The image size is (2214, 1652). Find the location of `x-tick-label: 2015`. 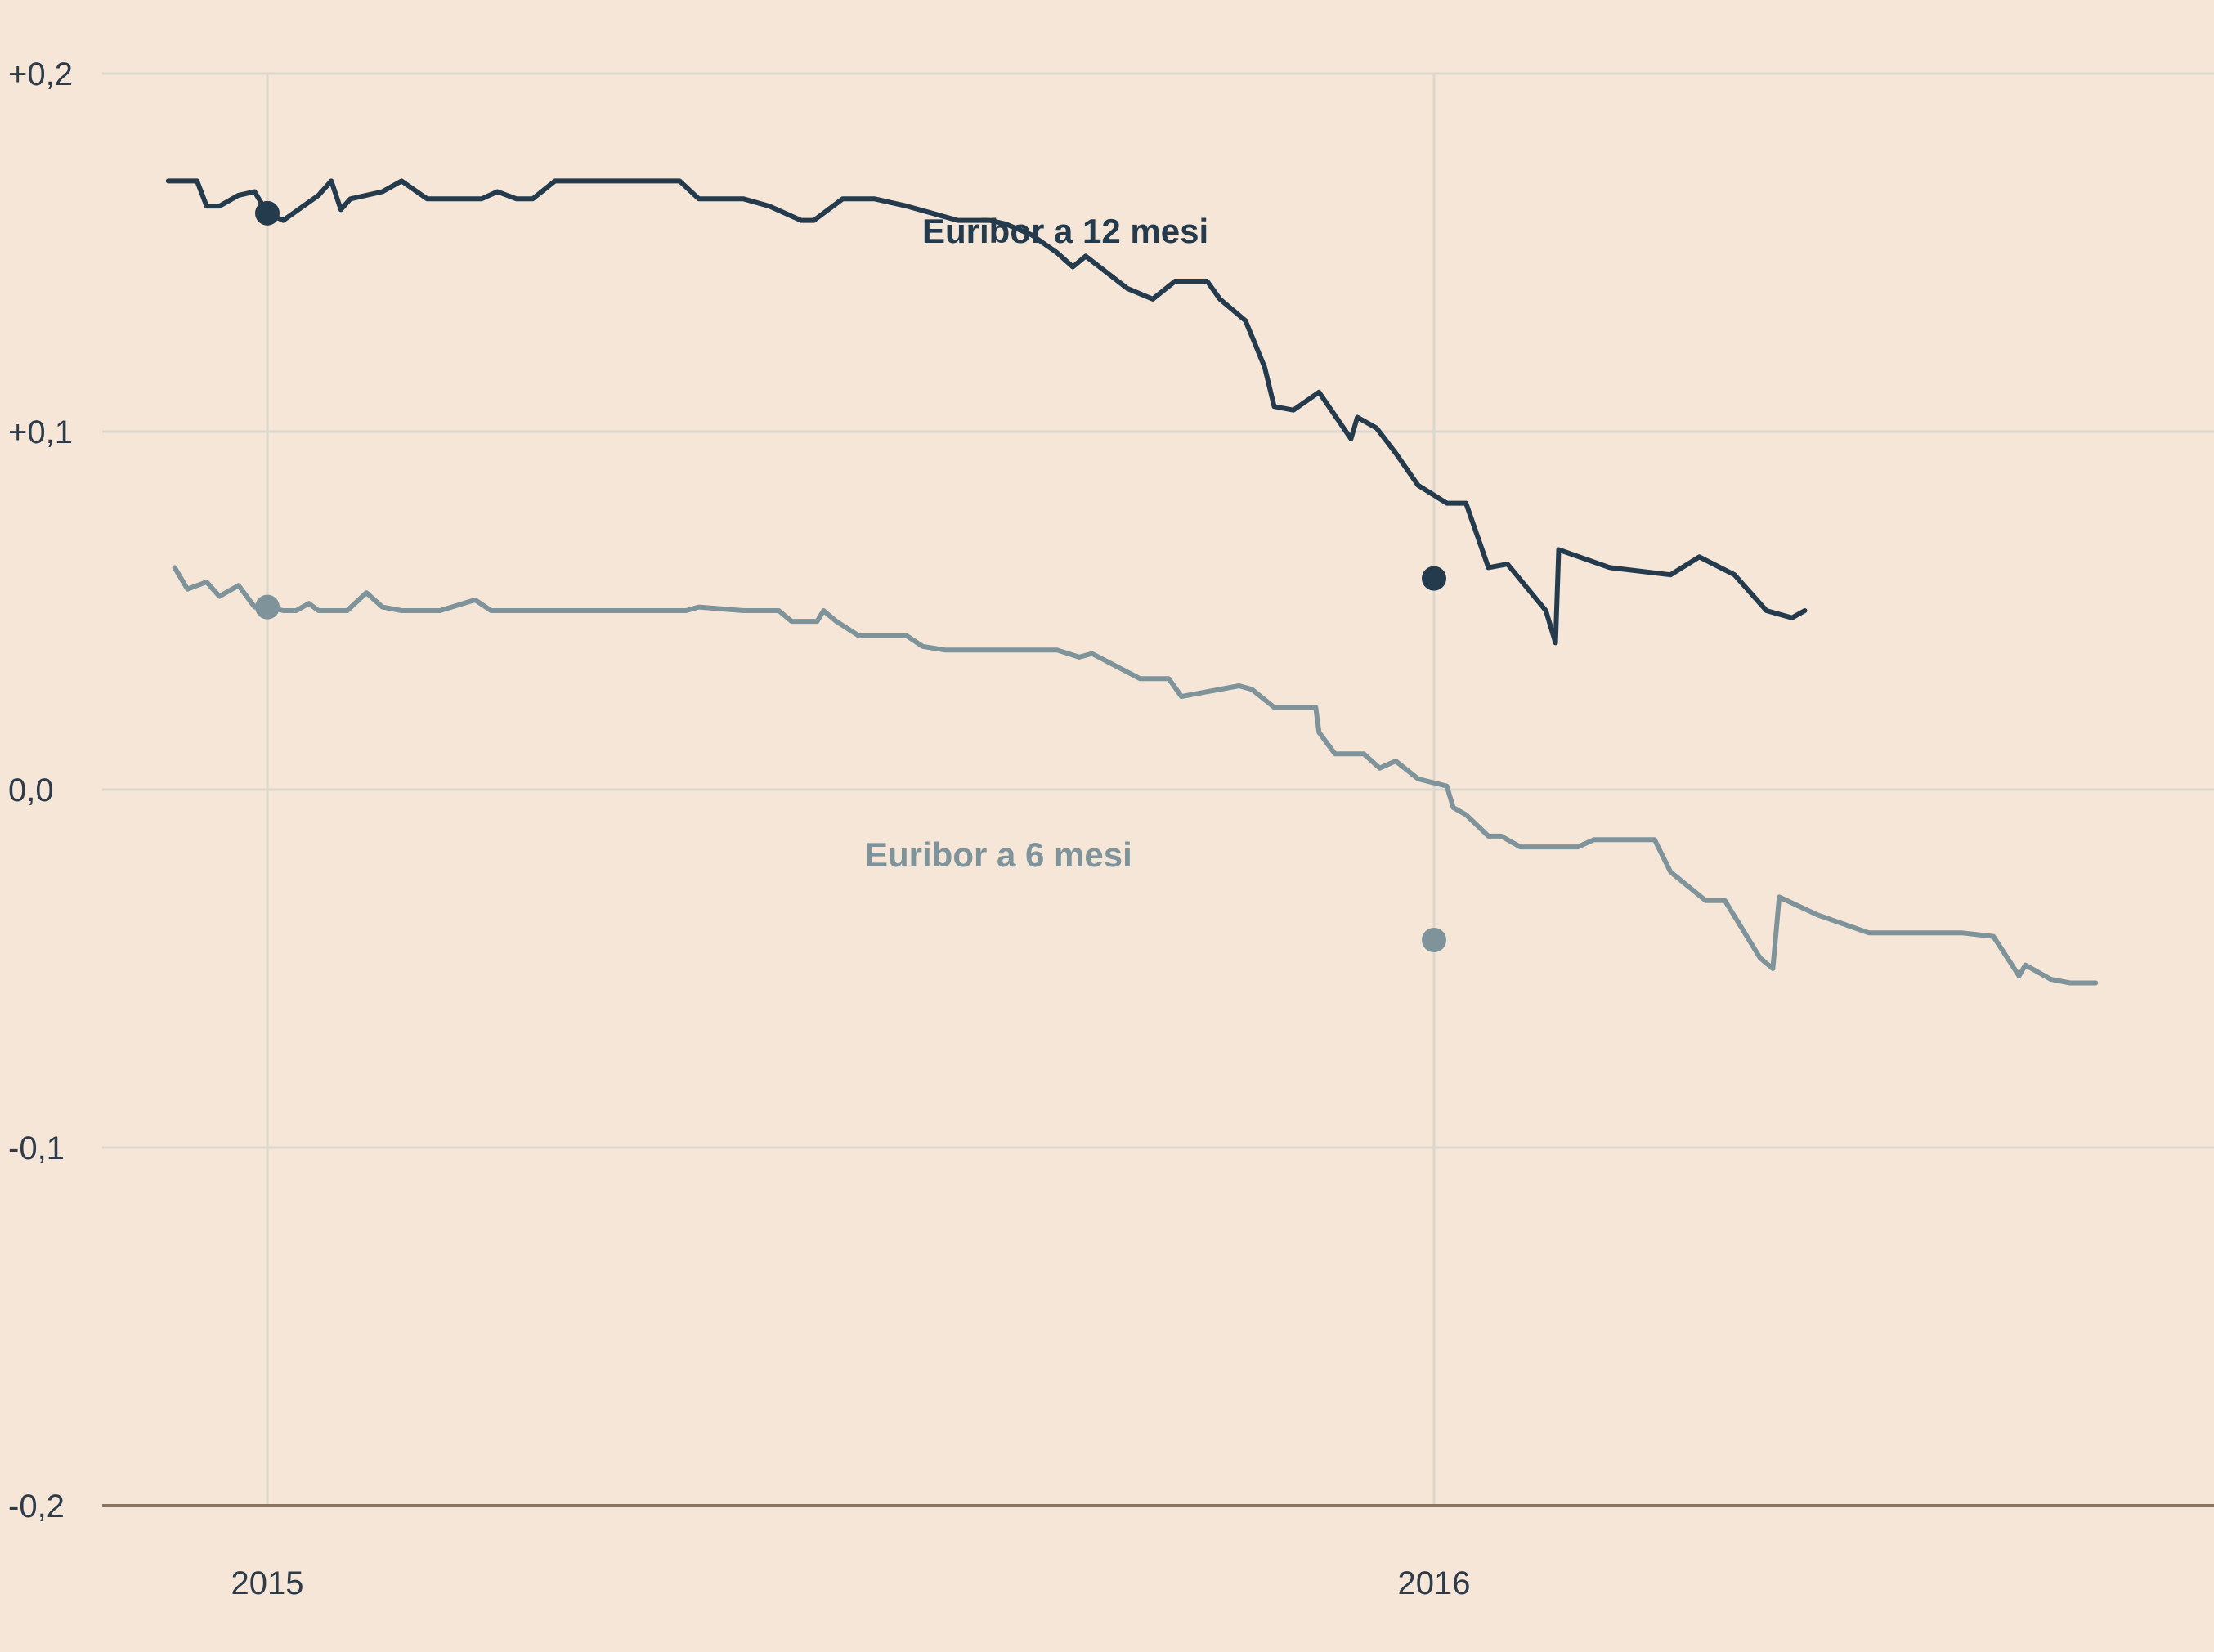

x-tick-label: 2015 is located at coordinates (267, 1583).